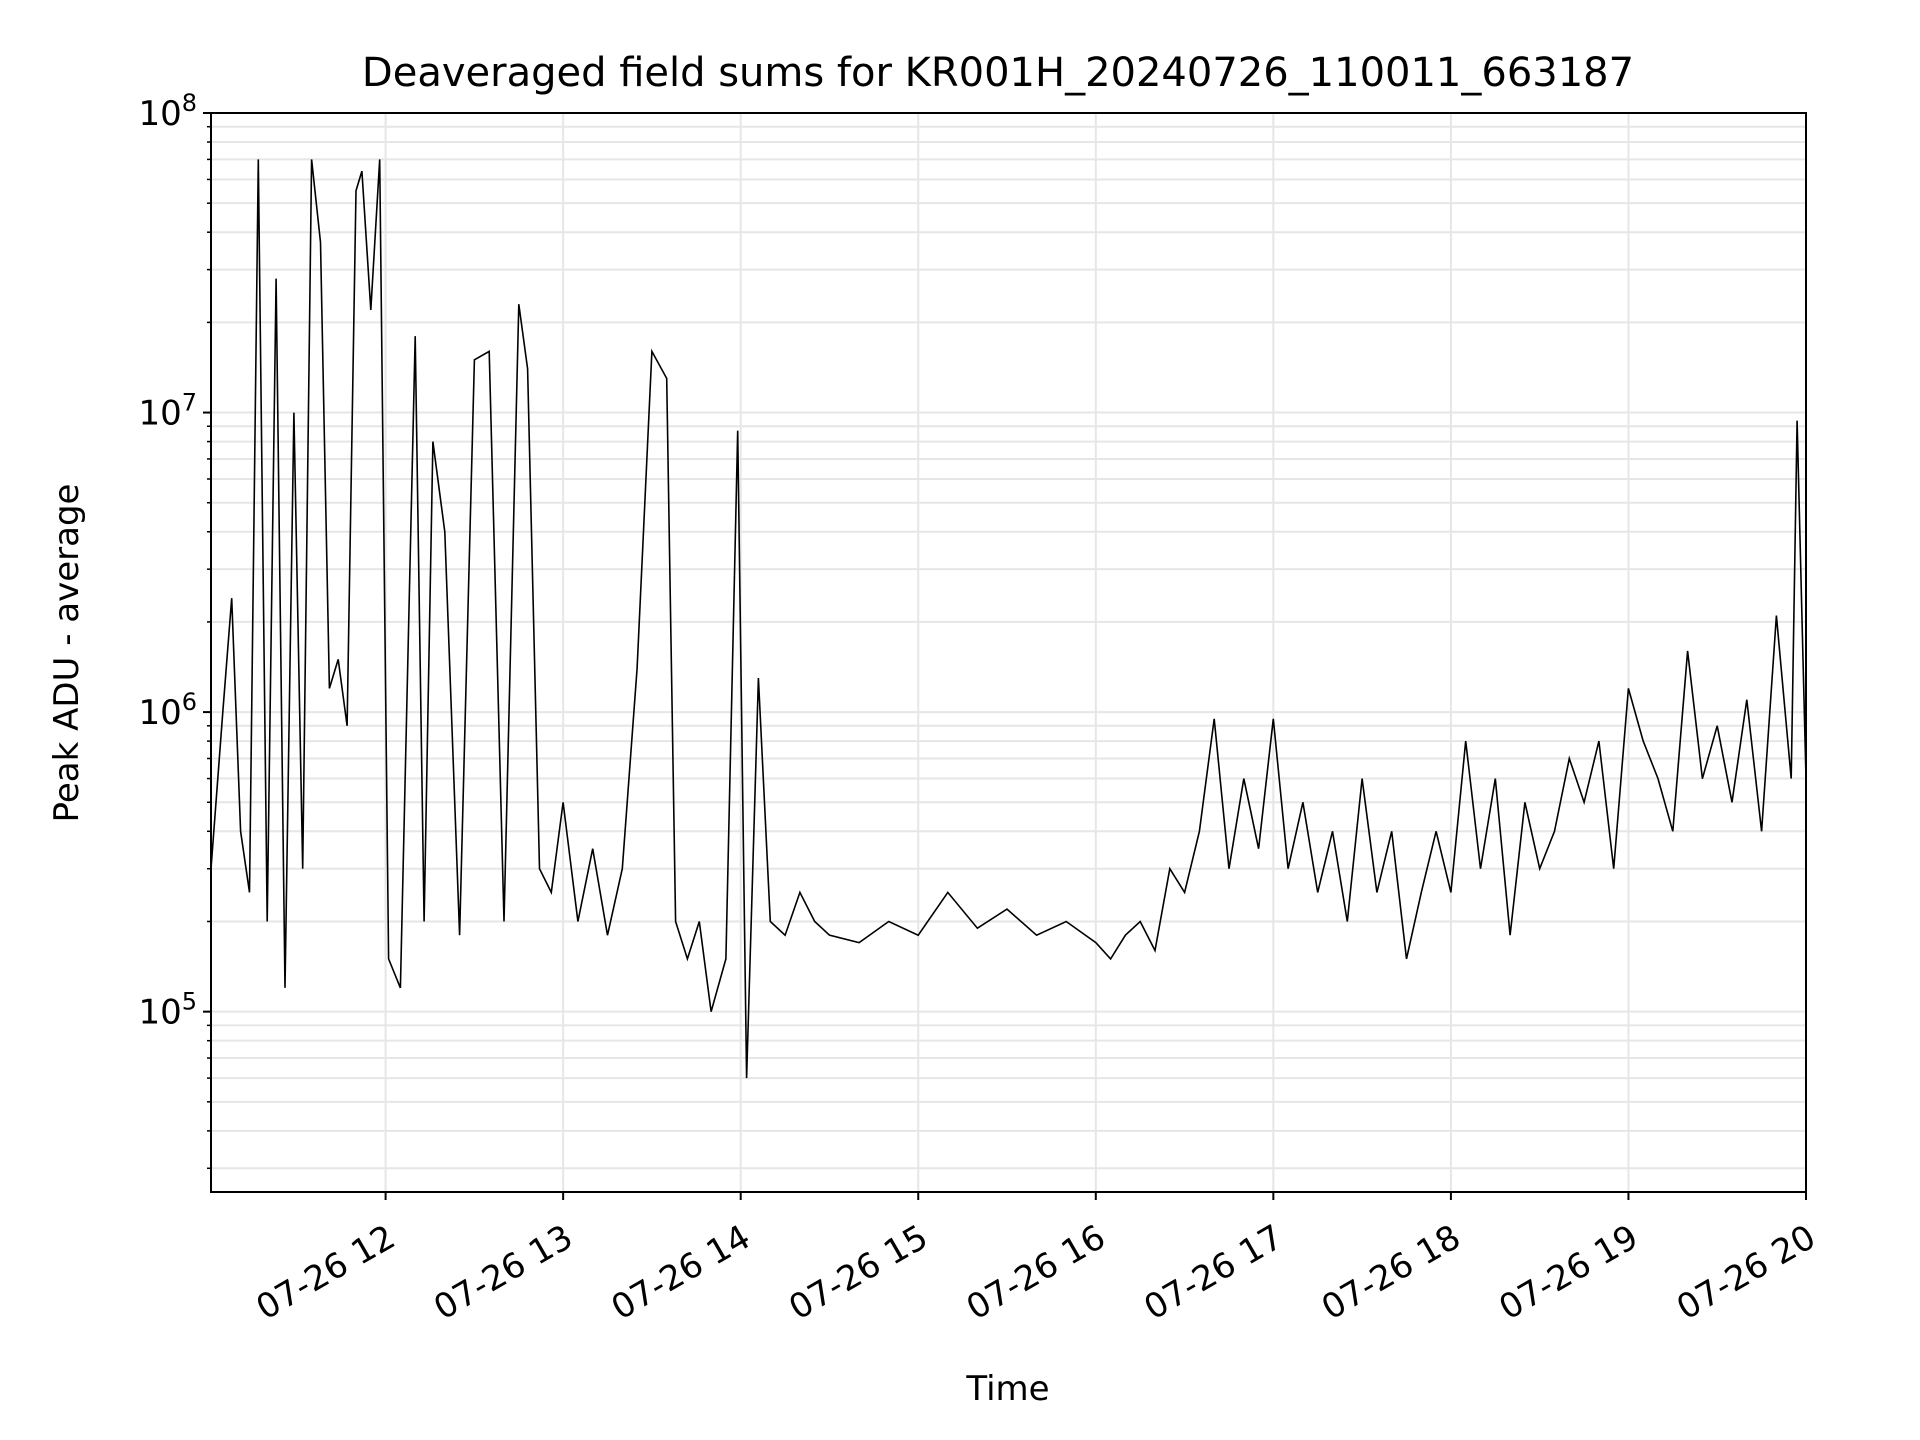  I want to click on y-tick-label: 10⁷, so click(167, 411).